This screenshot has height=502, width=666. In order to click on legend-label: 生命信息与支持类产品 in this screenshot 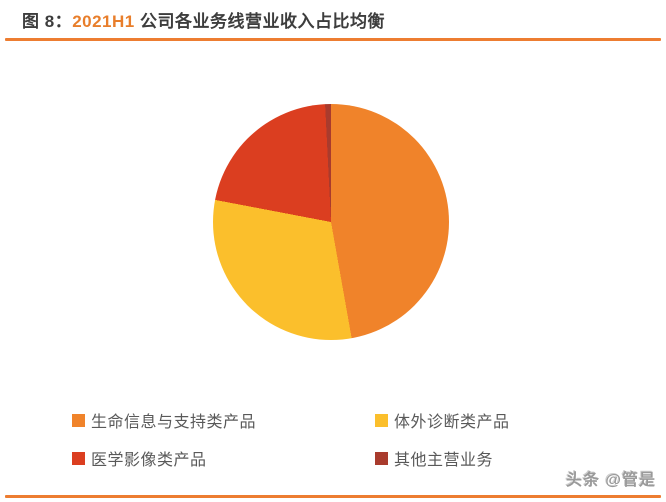, I will do `click(174, 422)`.